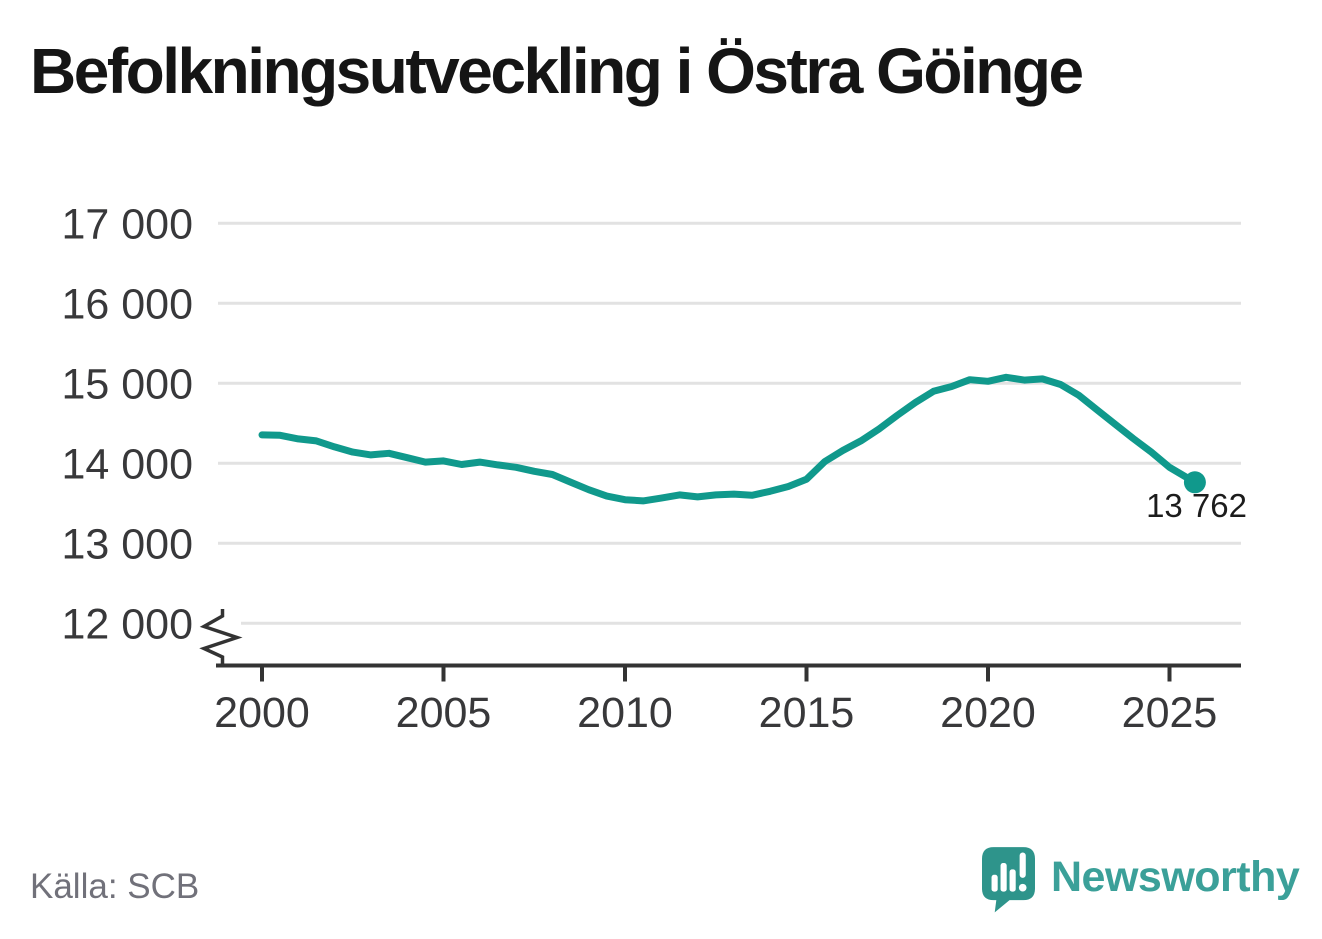 The height and width of the screenshot is (939, 1322). I want to click on x-tick-label-2005: 2005, so click(444, 713).